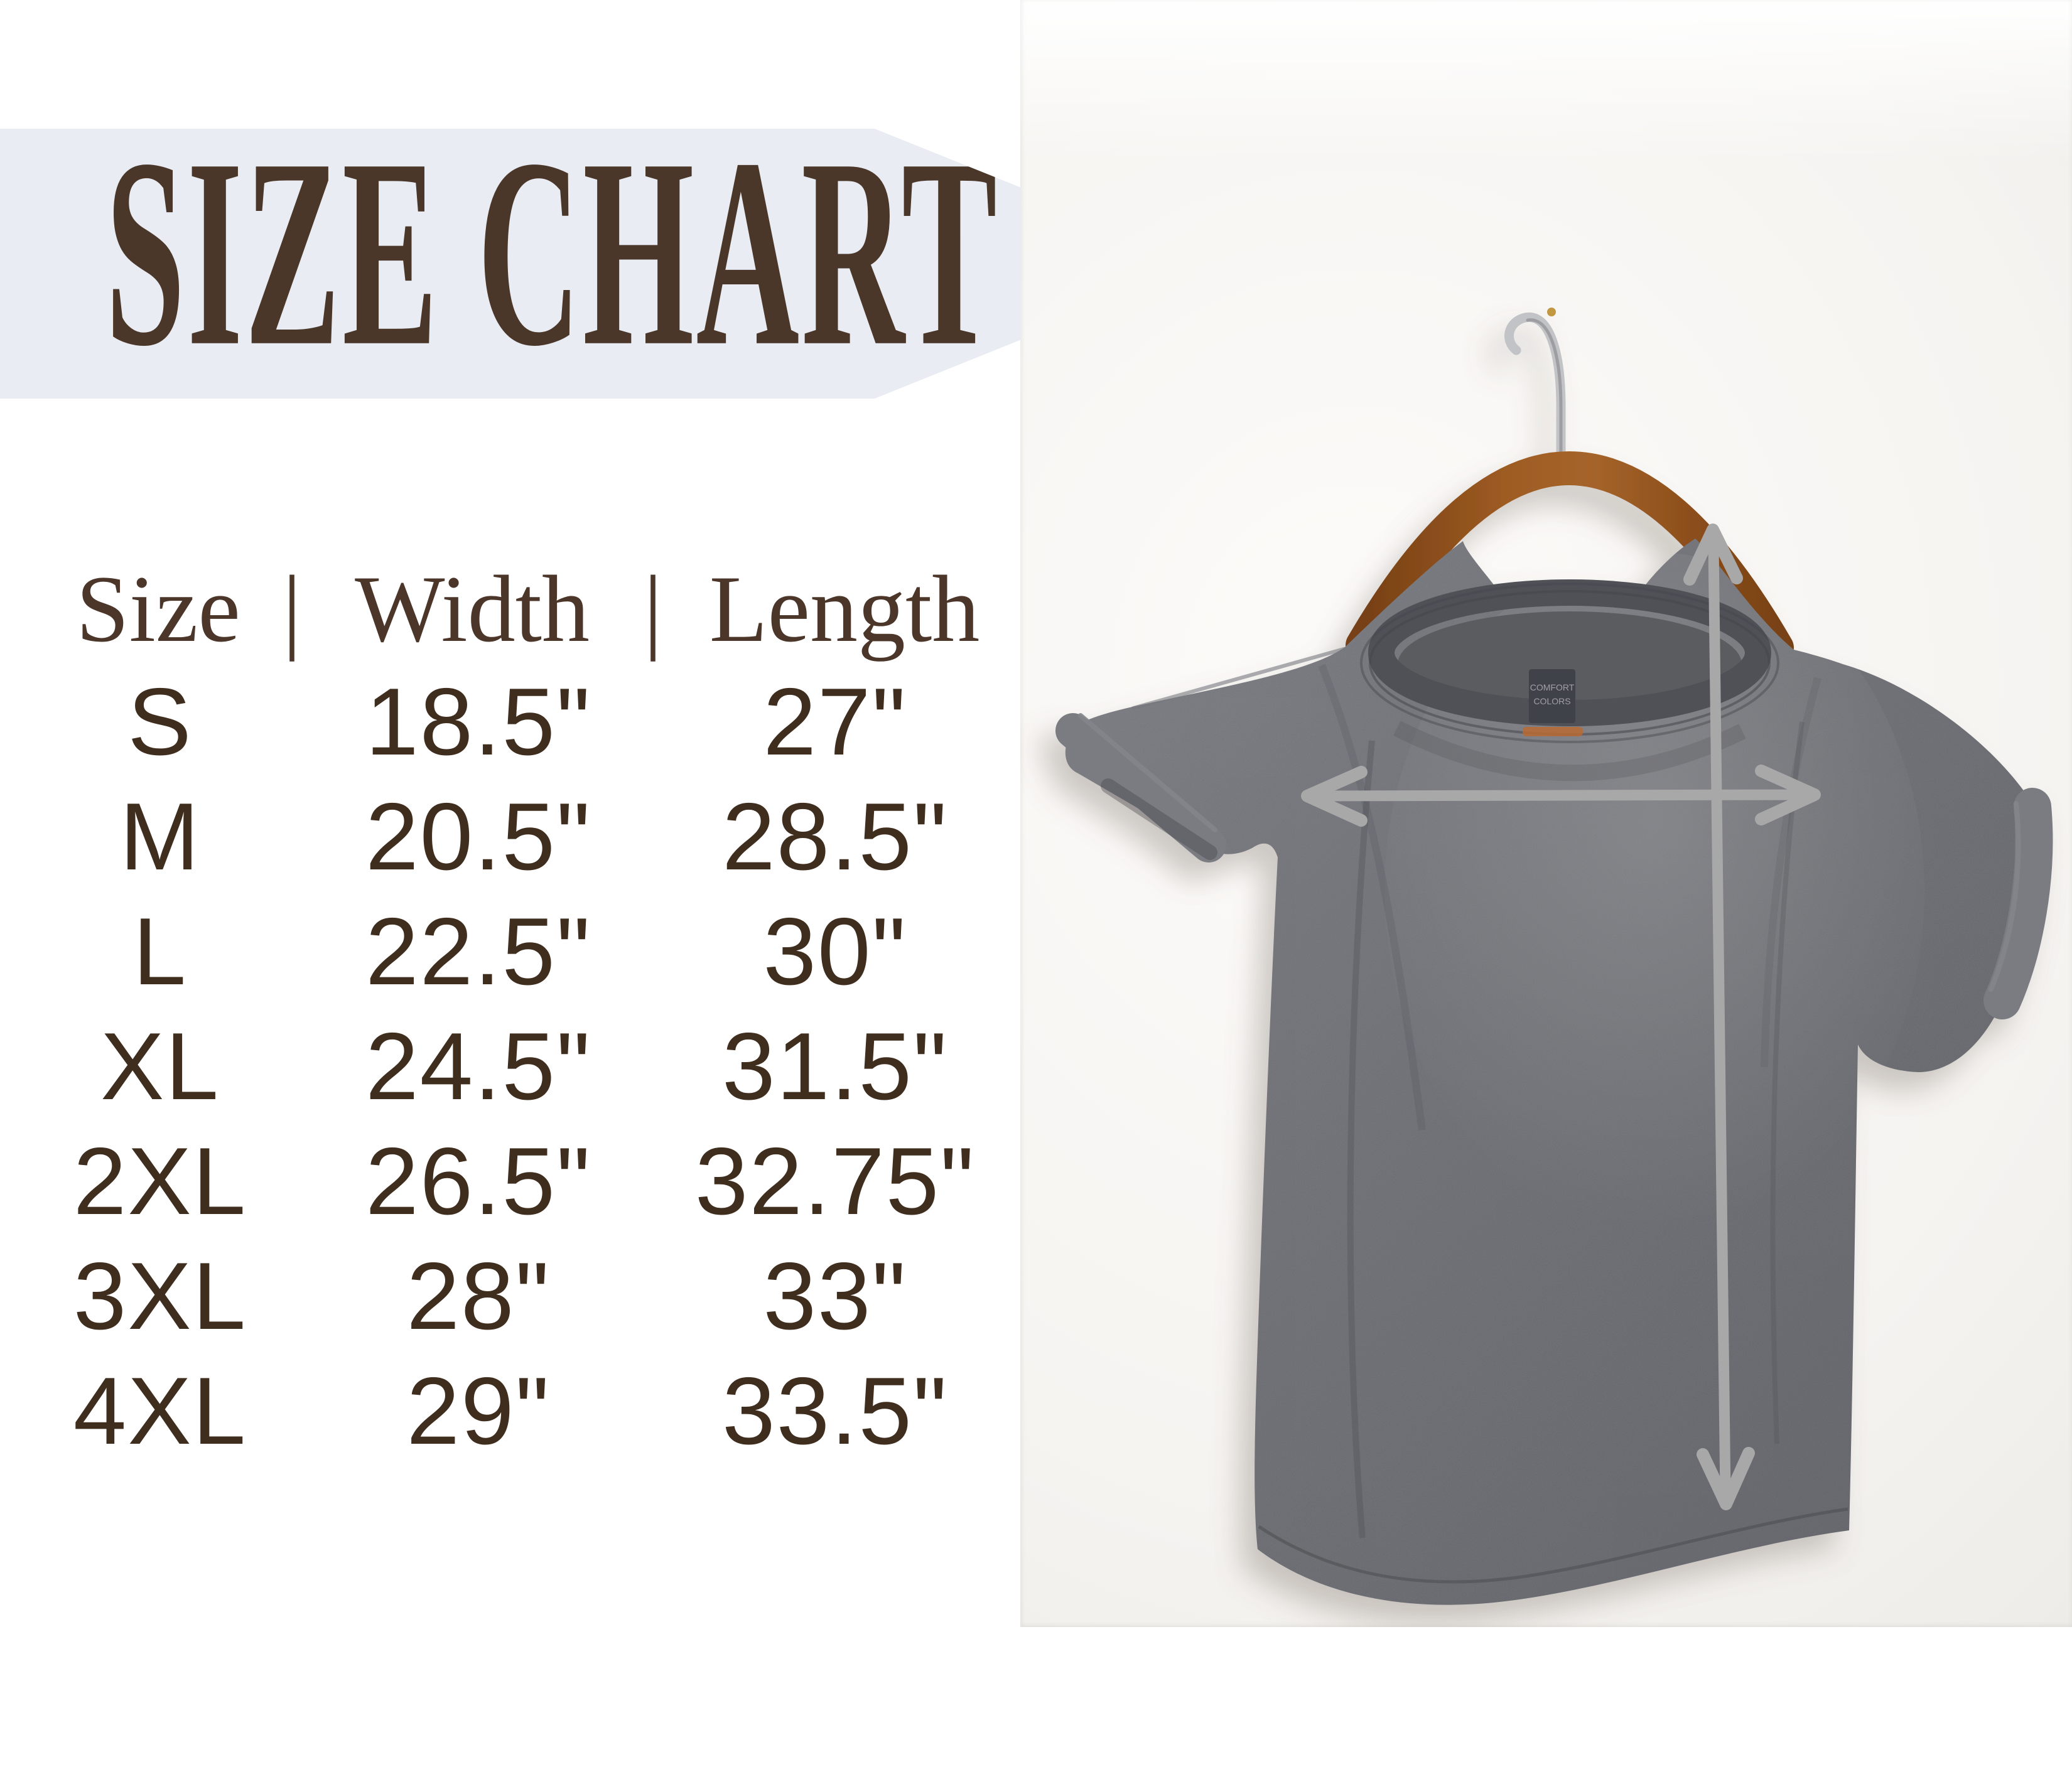 This screenshot has width=2072, height=1789. I want to click on header-length: Length, so click(844, 609).